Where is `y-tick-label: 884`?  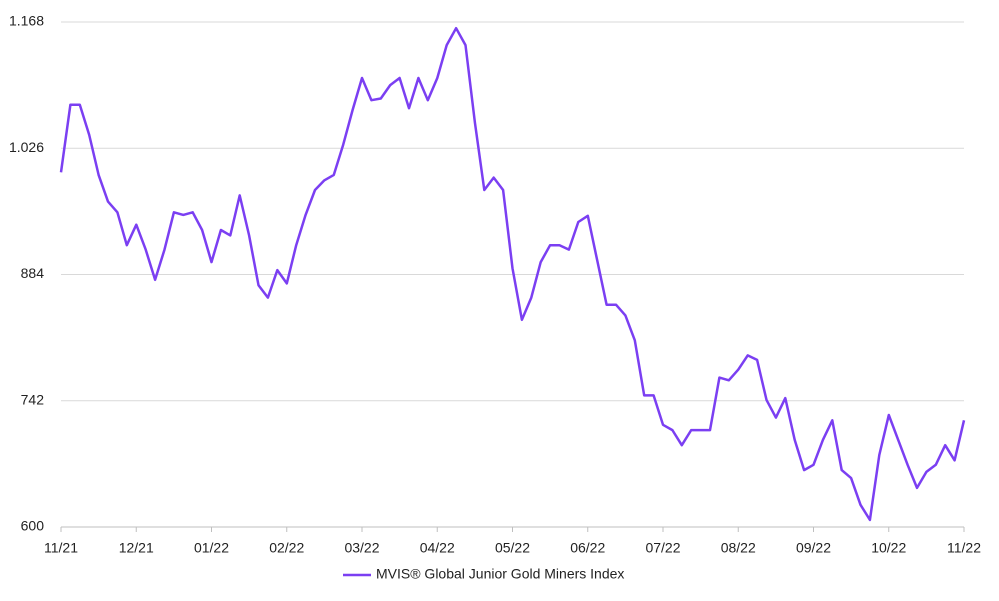 y-tick-label: 884 is located at coordinates (33, 273).